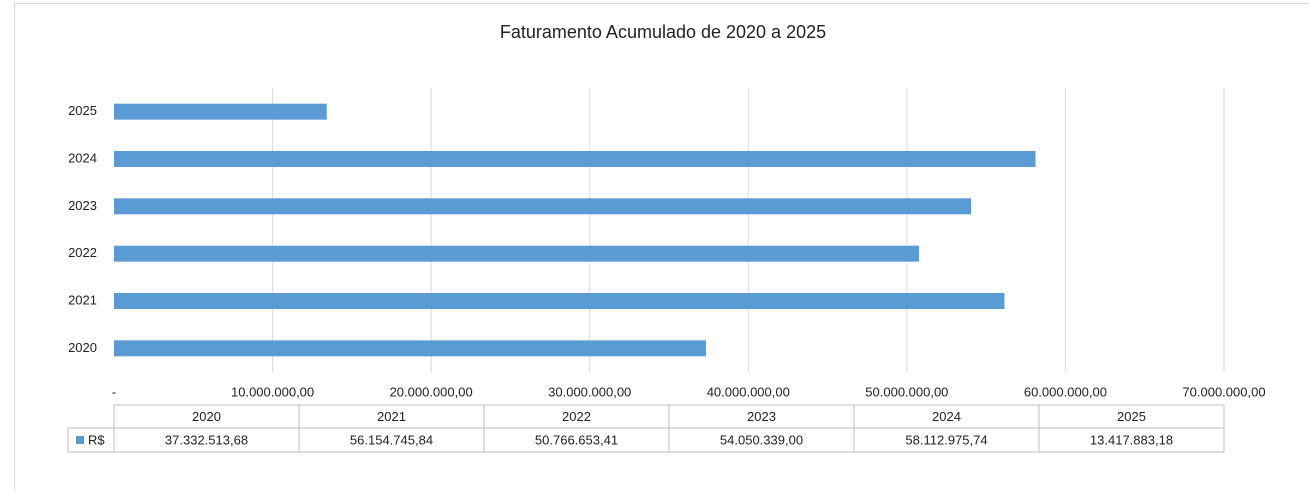  I want to click on table-header: 2022, so click(576, 416).